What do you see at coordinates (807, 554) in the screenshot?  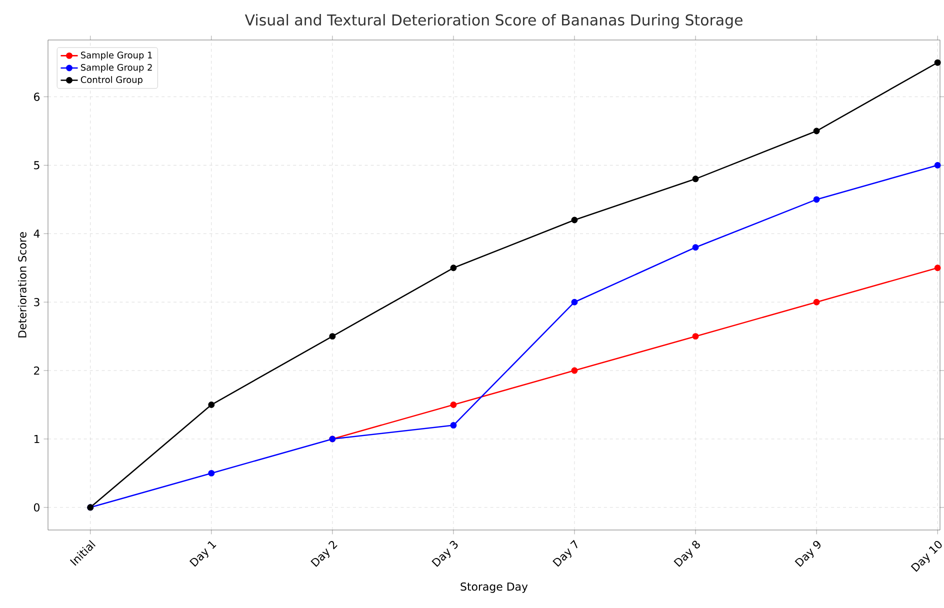 I see `x-tick-label: Day 9` at bounding box center [807, 554].